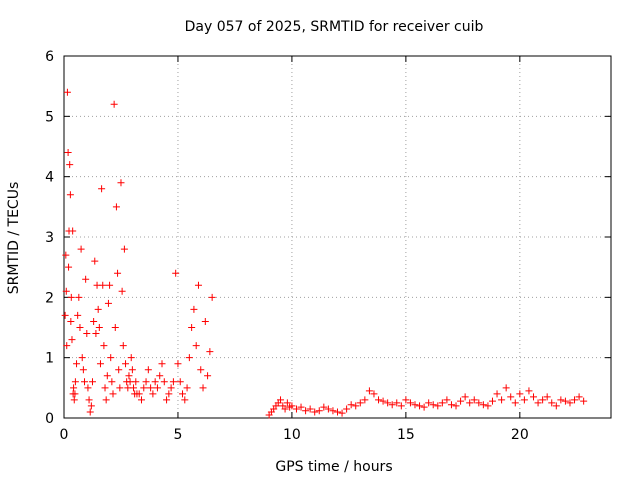  I want to click on y-tick-label: 5, so click(49, 117).